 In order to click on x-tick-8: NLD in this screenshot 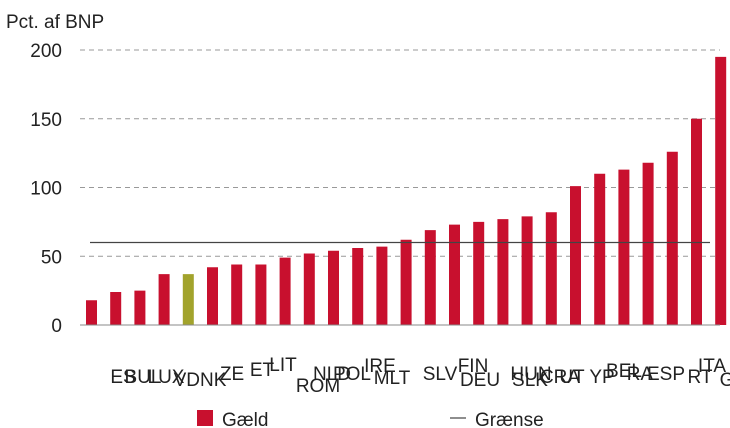, I will do `click(332, 374)`.